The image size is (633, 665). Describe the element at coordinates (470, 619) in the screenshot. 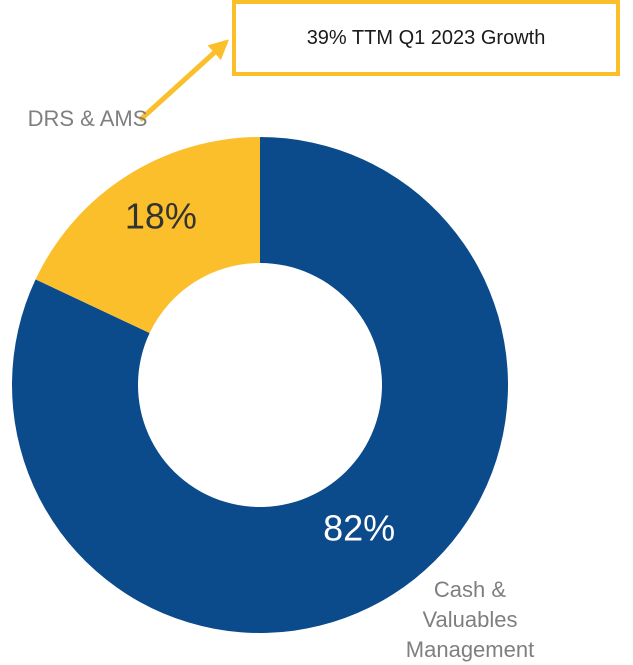

I see `category-label: Cash & Valuables Management` at that location.